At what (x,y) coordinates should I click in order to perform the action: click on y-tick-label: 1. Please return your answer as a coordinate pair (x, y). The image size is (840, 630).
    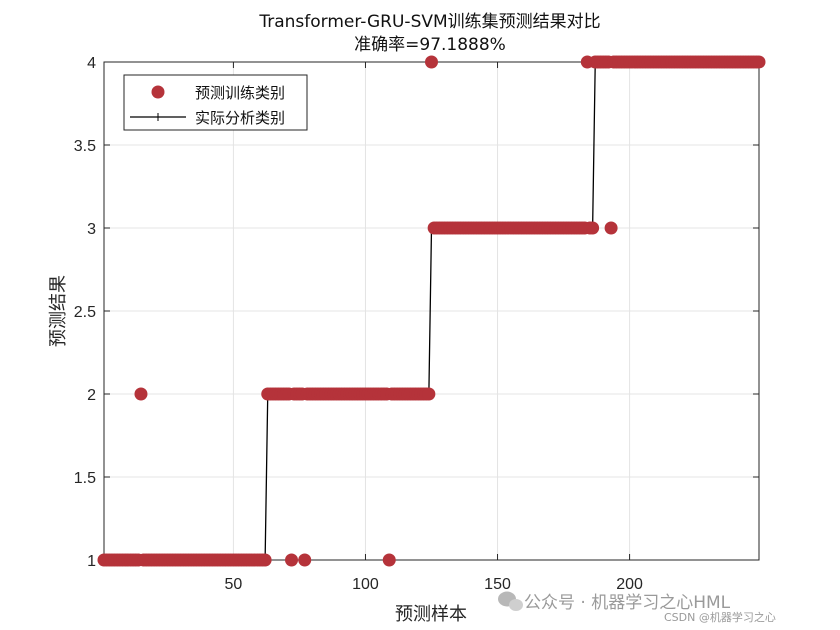
    Looking at the image, I should click on (91, 561).